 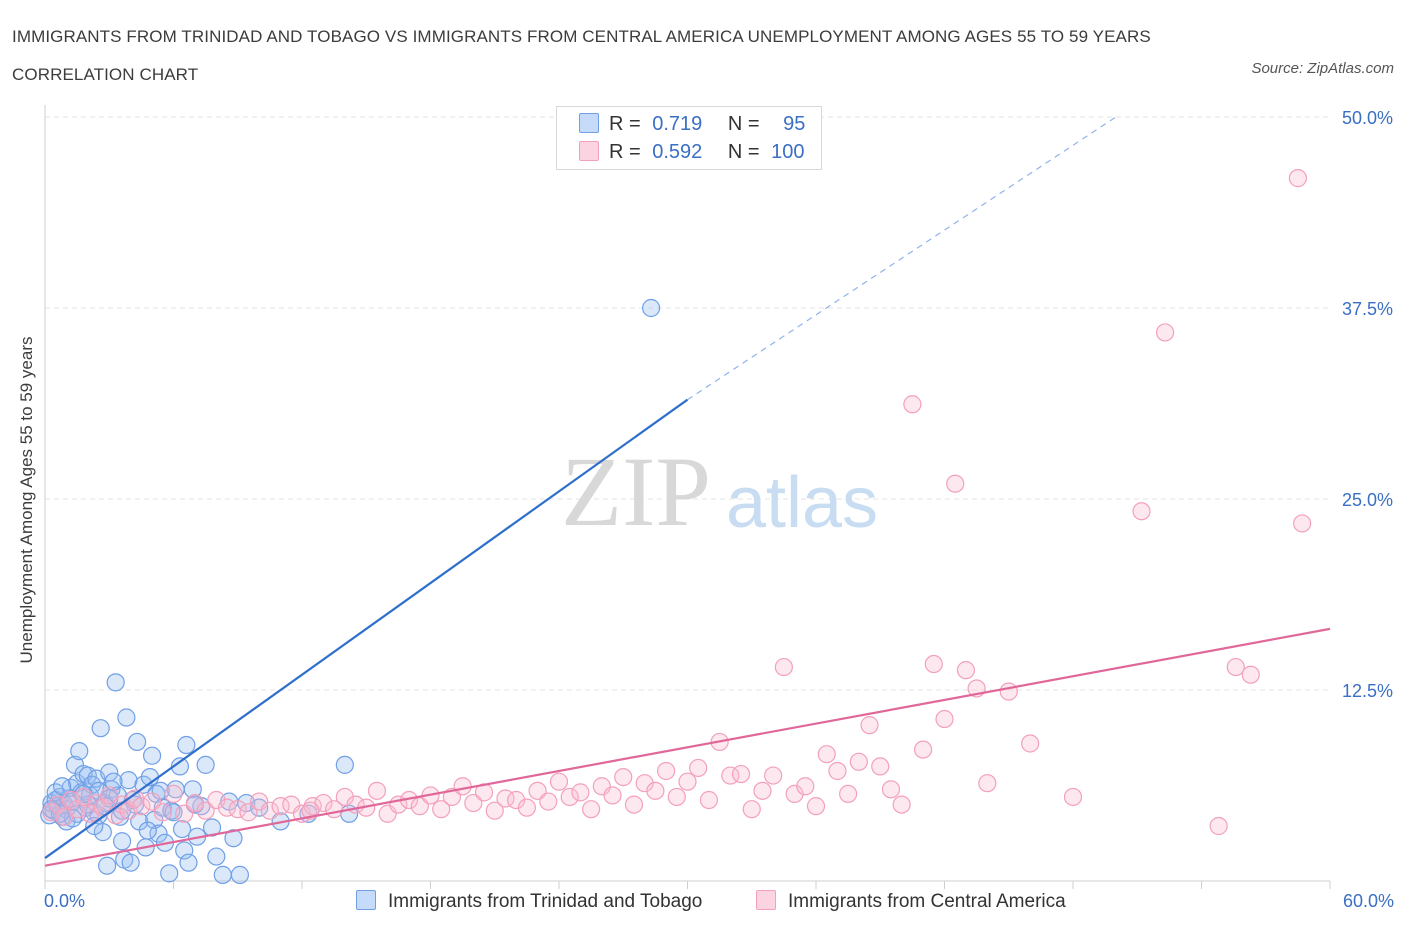 I want to click on legend-n-value: 95, so click(x=794, y=124).